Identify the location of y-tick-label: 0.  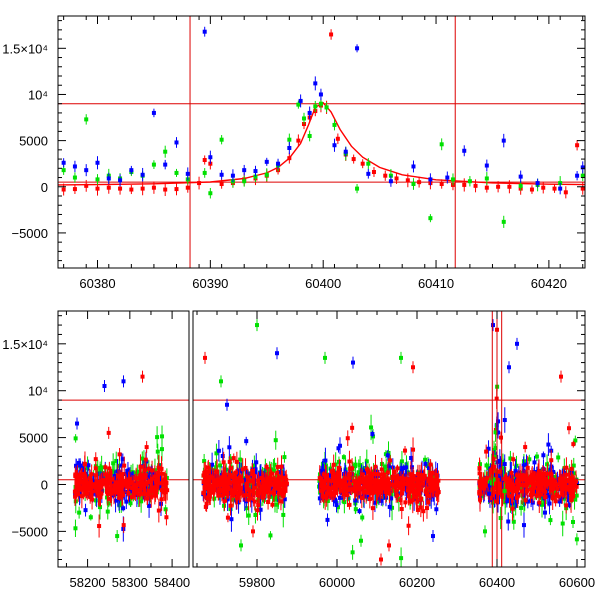
(44, 187).